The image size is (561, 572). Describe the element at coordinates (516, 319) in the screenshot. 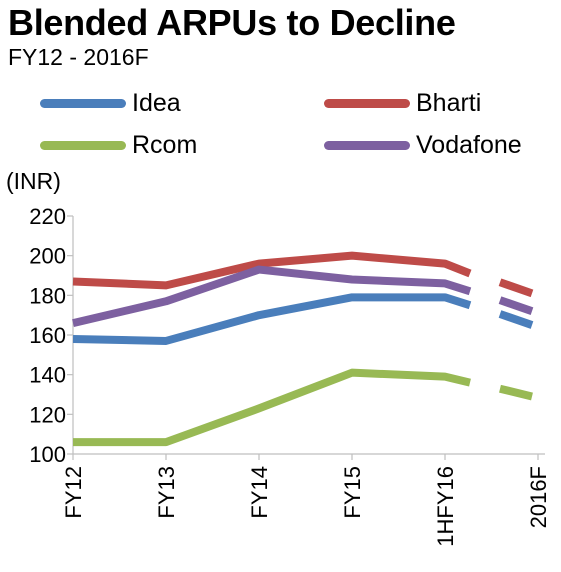

I see `series-projection-idea` at that location.